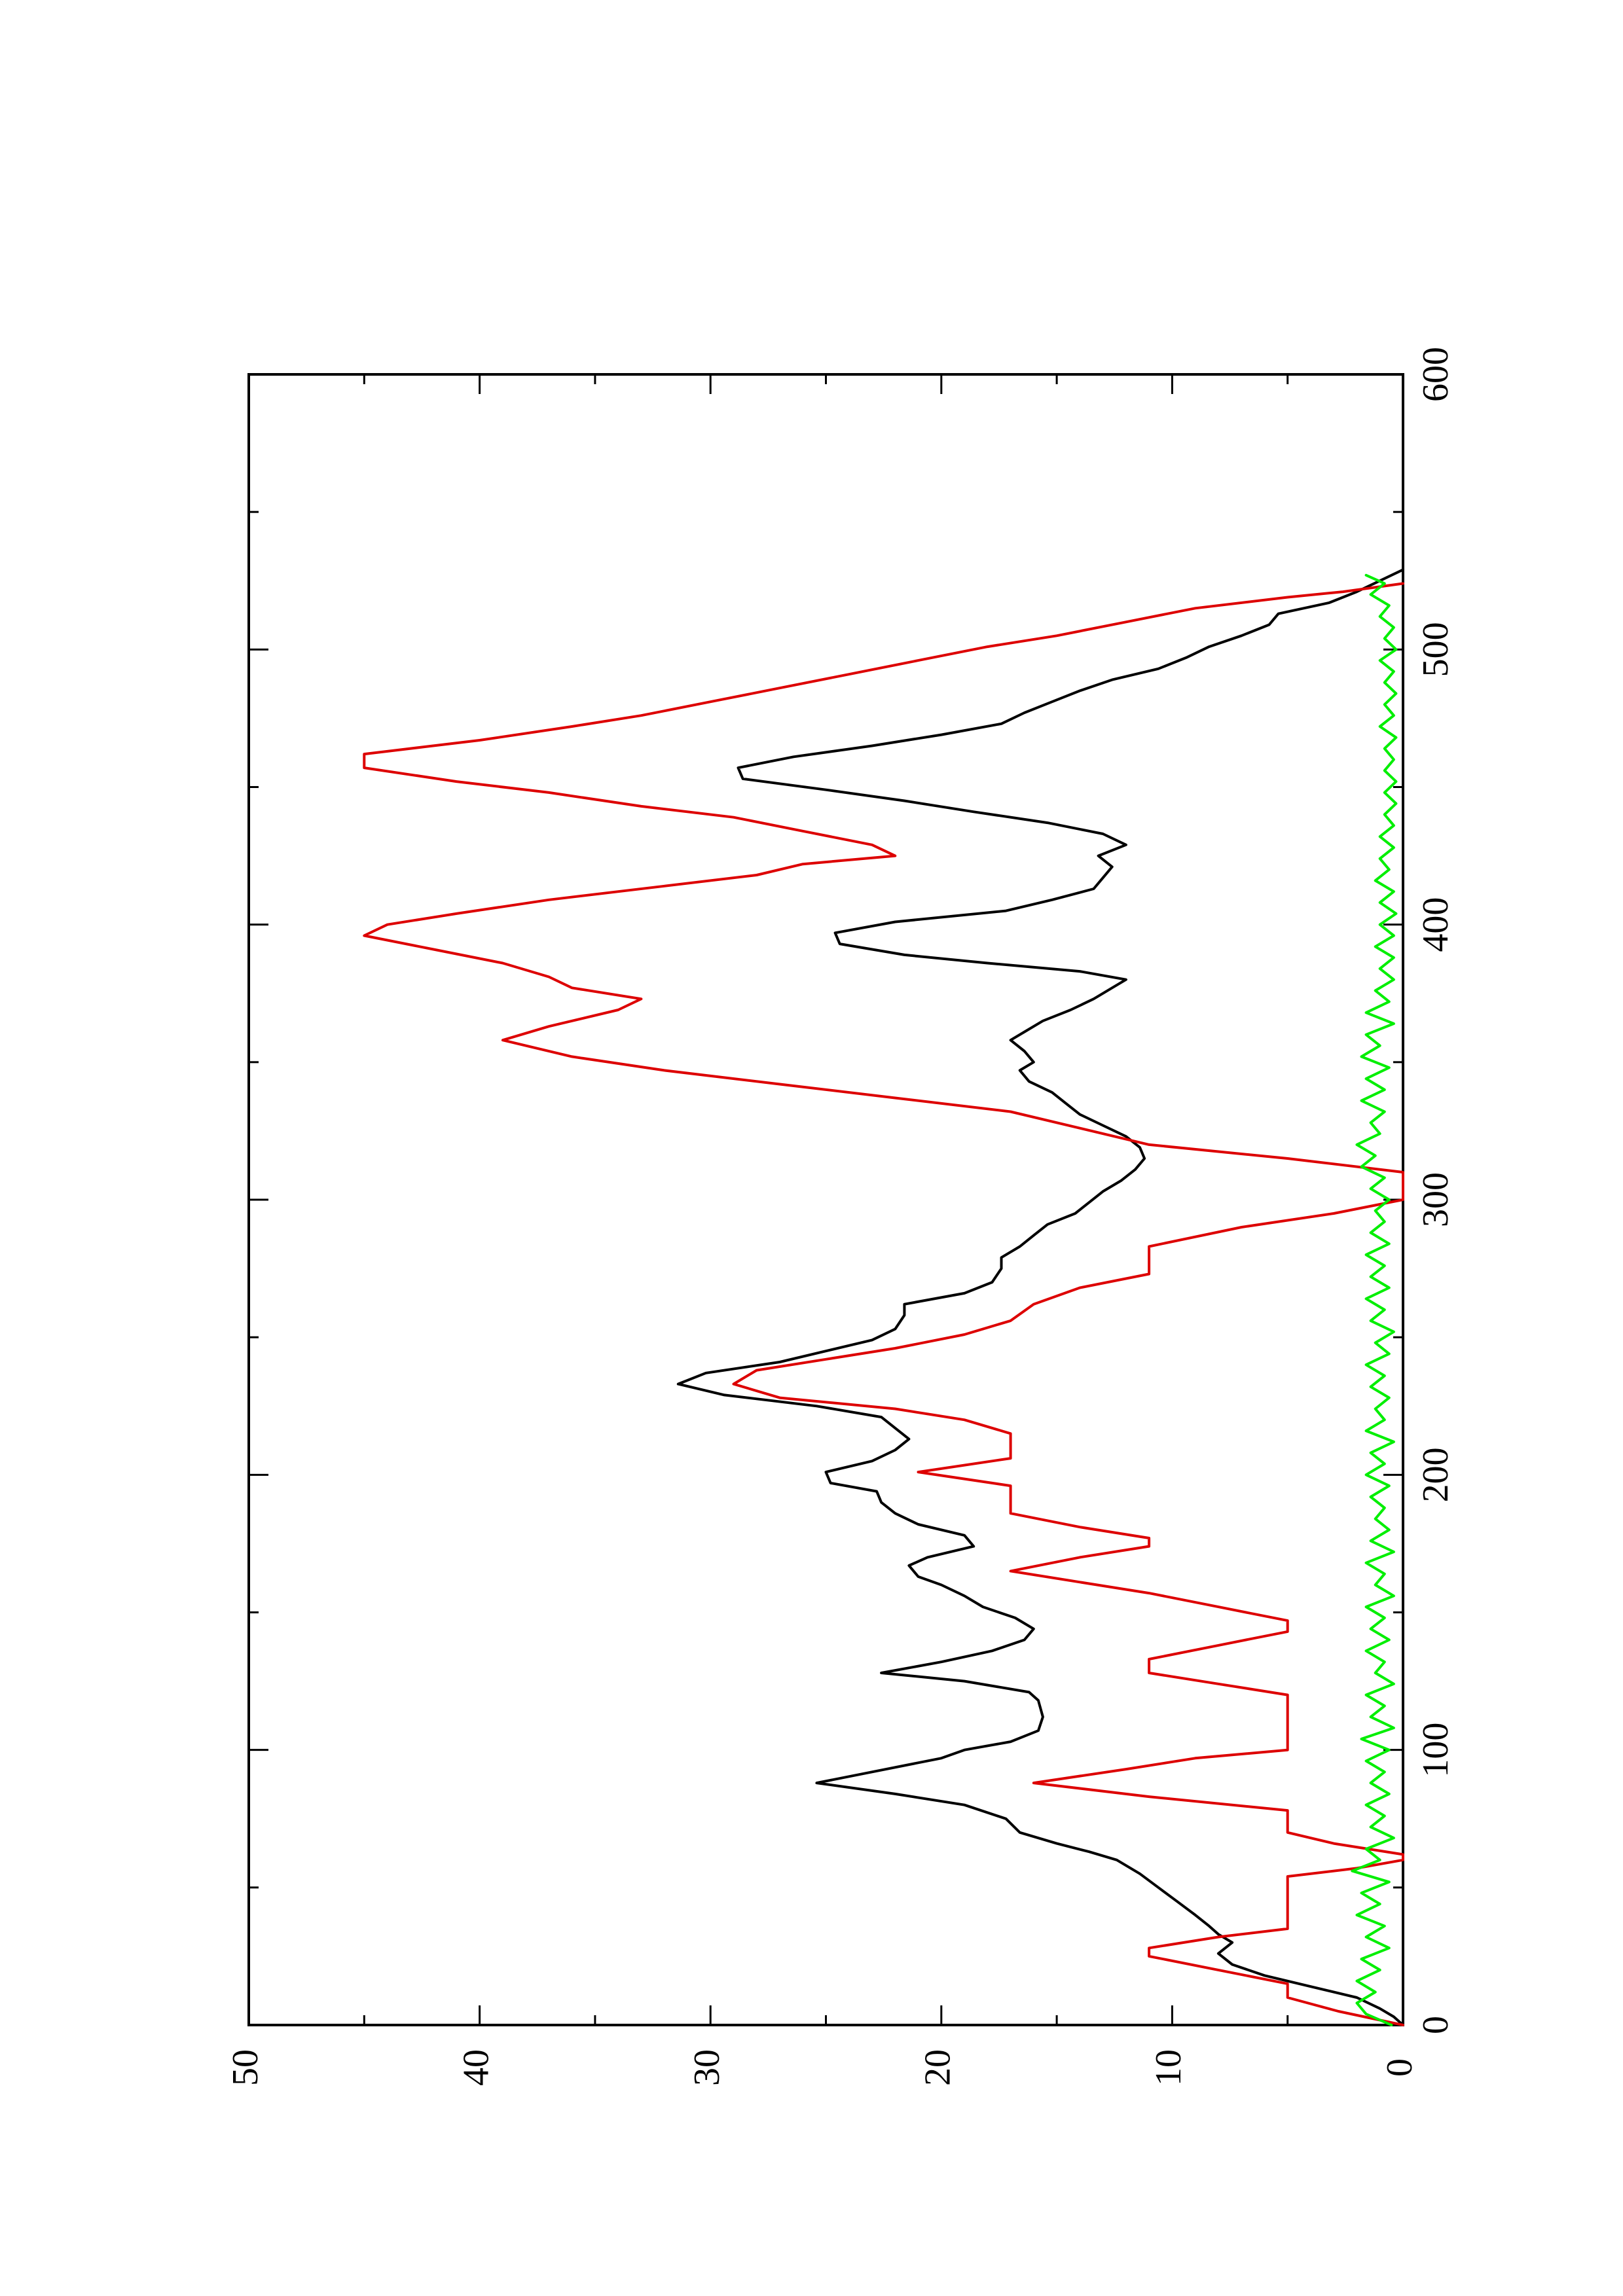  Describe the element at coordinates (245, 2067) in the screenshot. I see `y-tick-label: 50` at that location.